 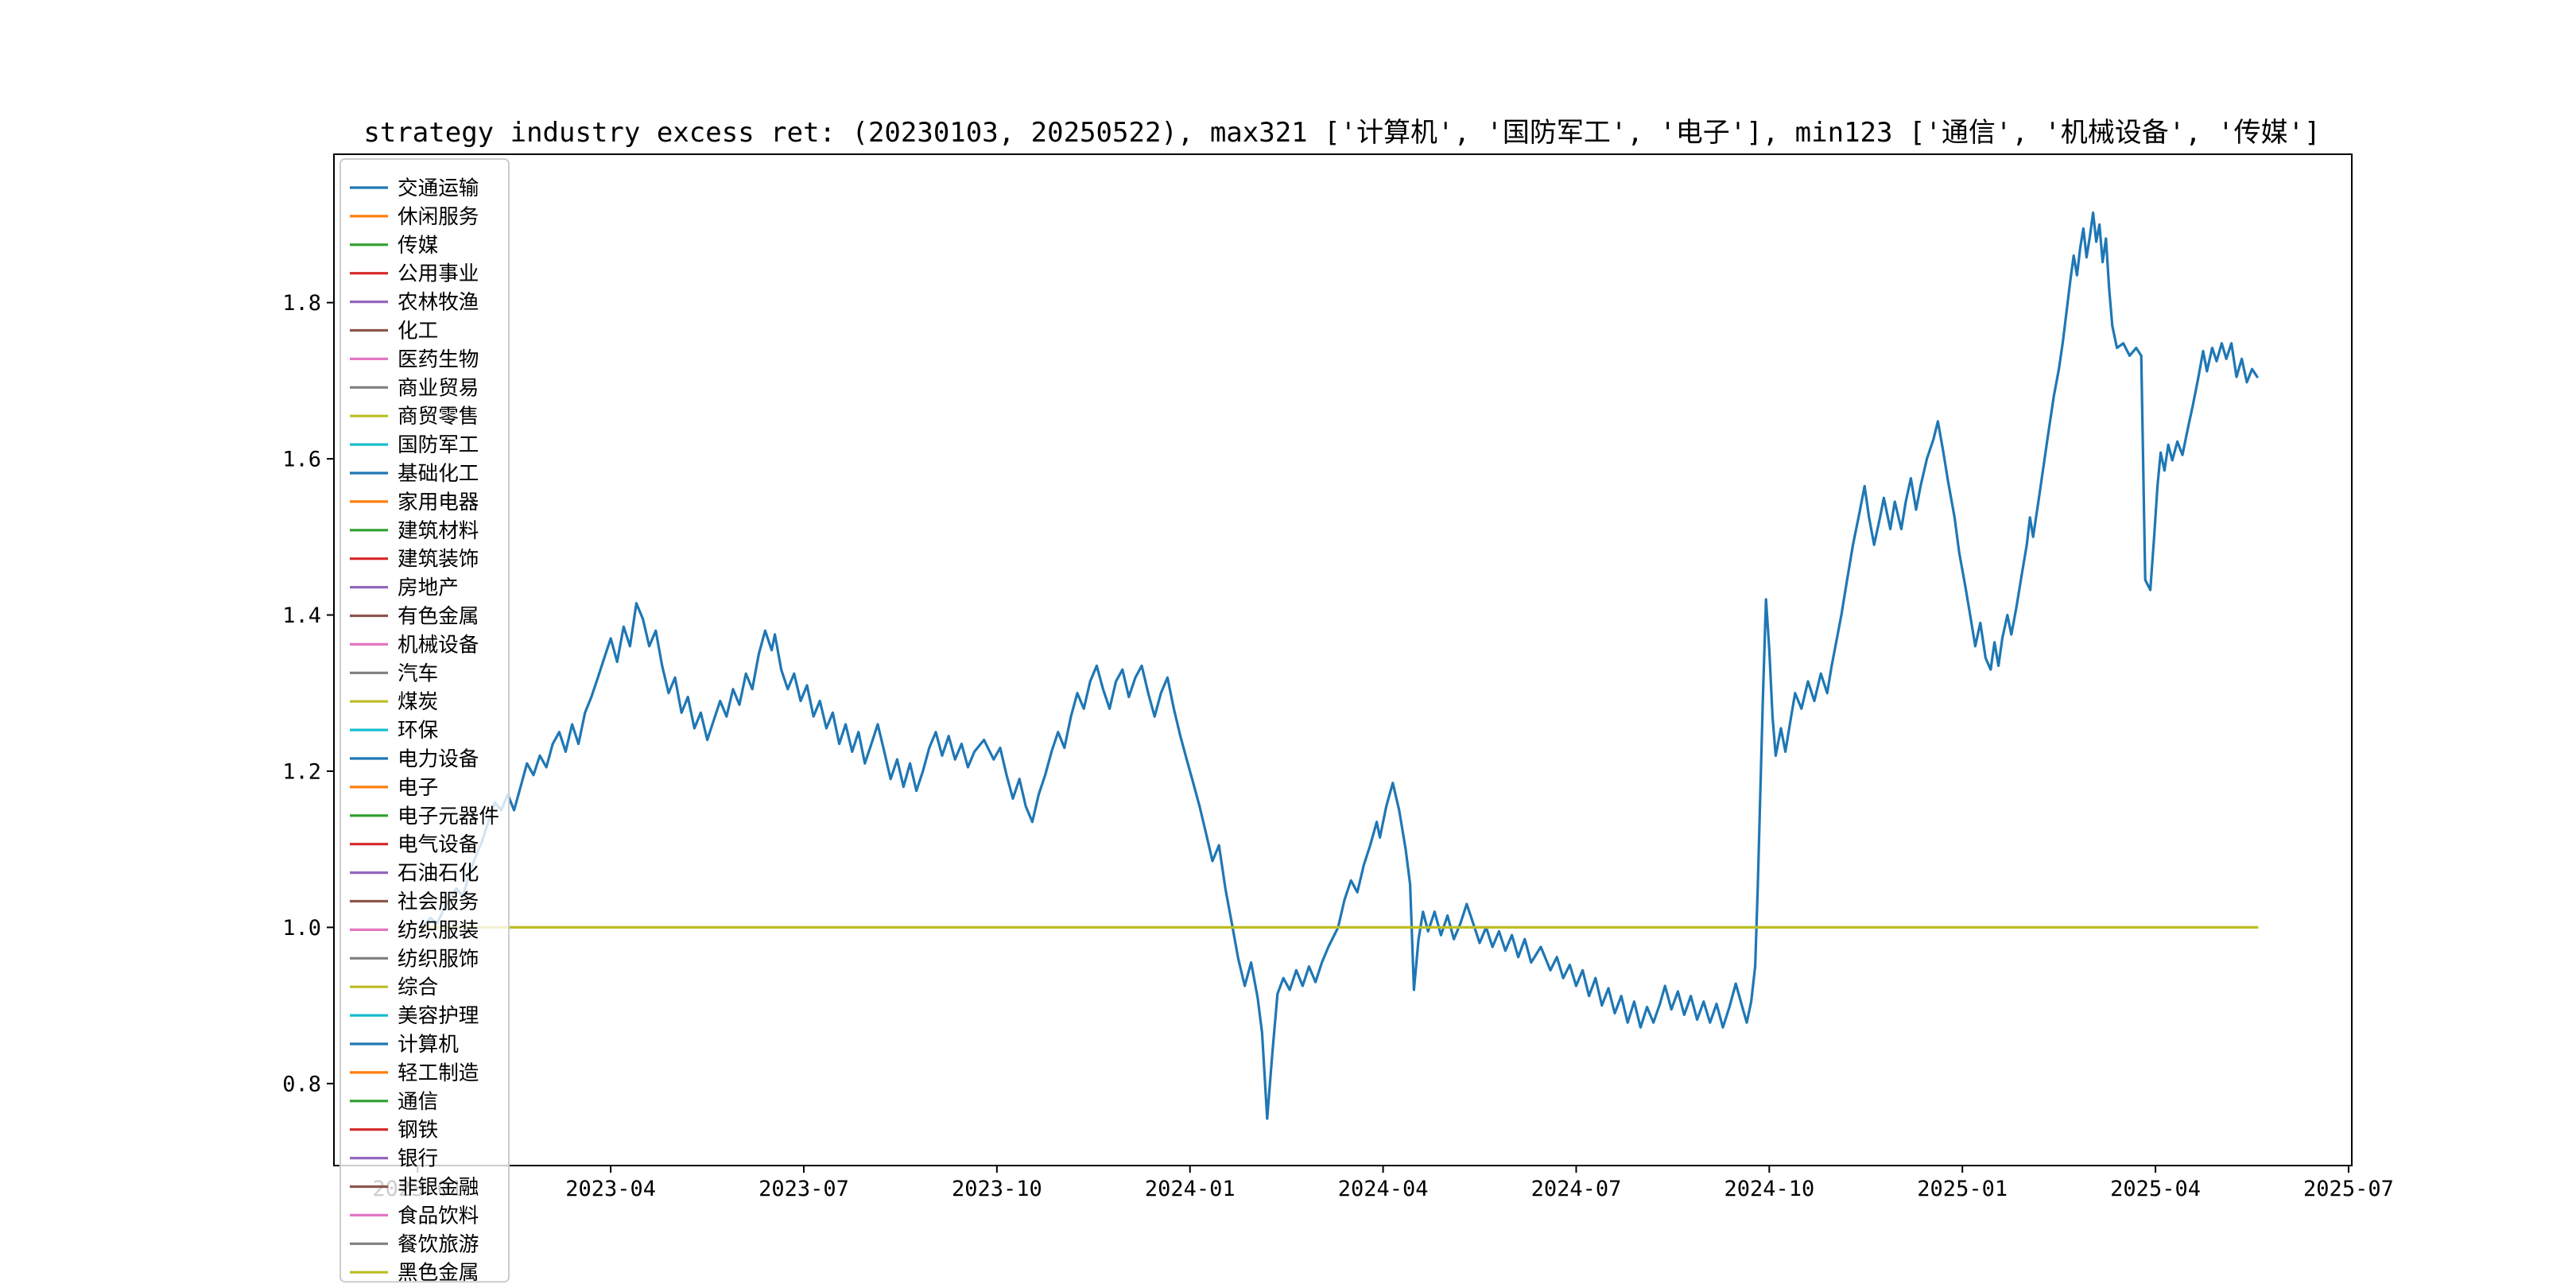 What do you see at coordinates (439, 645) in the screenshot?
I see `legend-label: 机械设备` at bounding box center [439, 645].